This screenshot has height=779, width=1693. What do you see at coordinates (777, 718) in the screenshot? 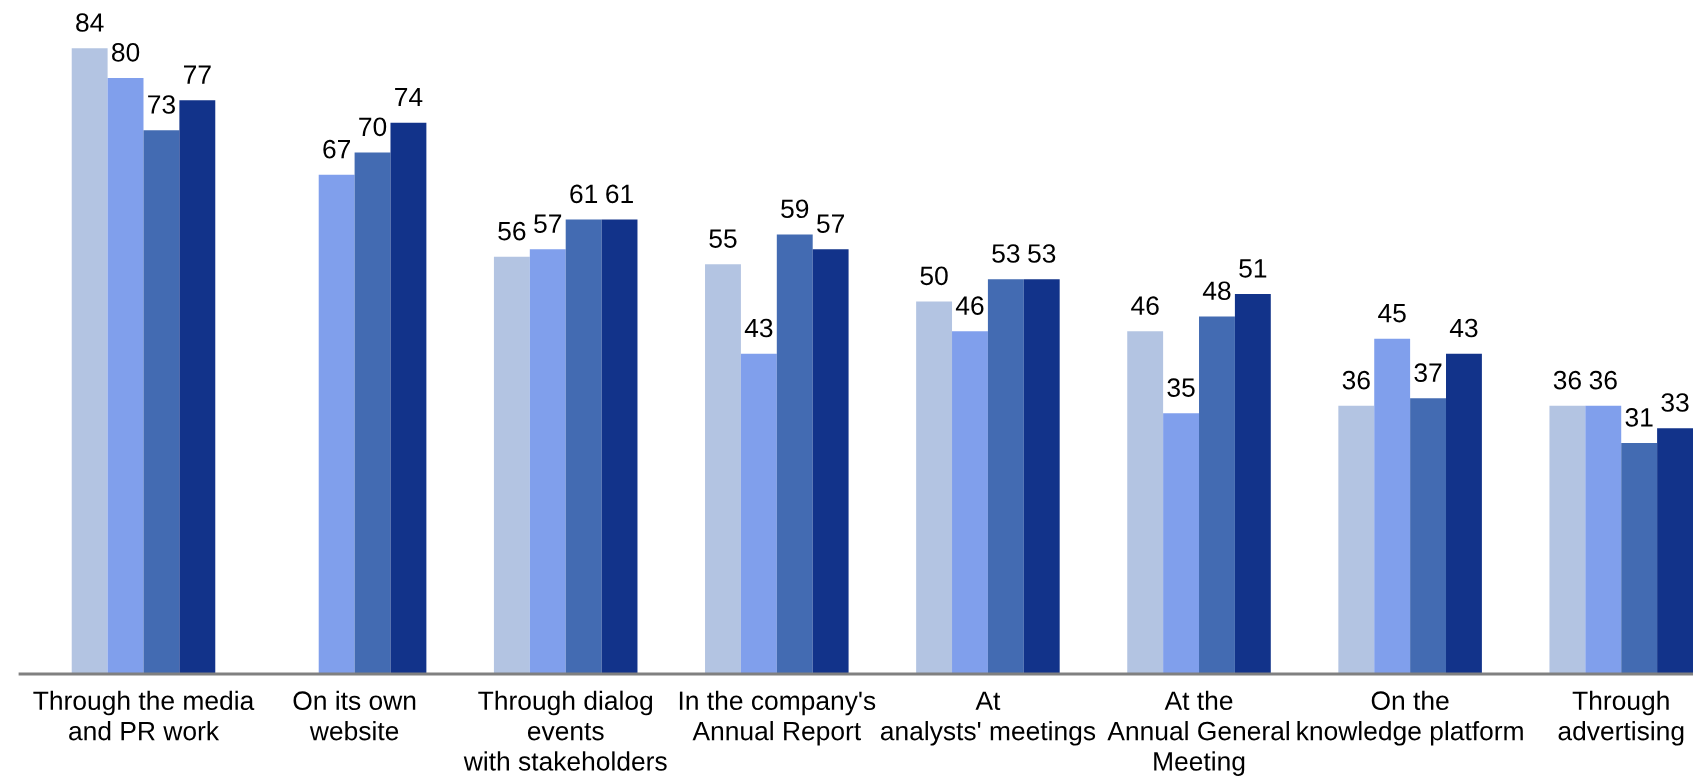
I see `x-tick-label: In the company's Annual Report` at bounding box center [777, 718].